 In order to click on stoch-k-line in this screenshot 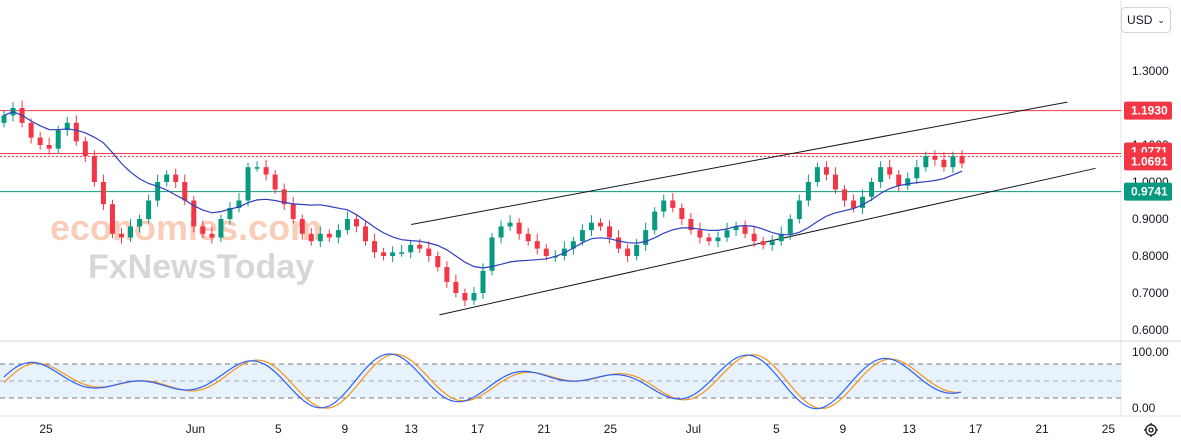, I will do `click(482, 381)`.